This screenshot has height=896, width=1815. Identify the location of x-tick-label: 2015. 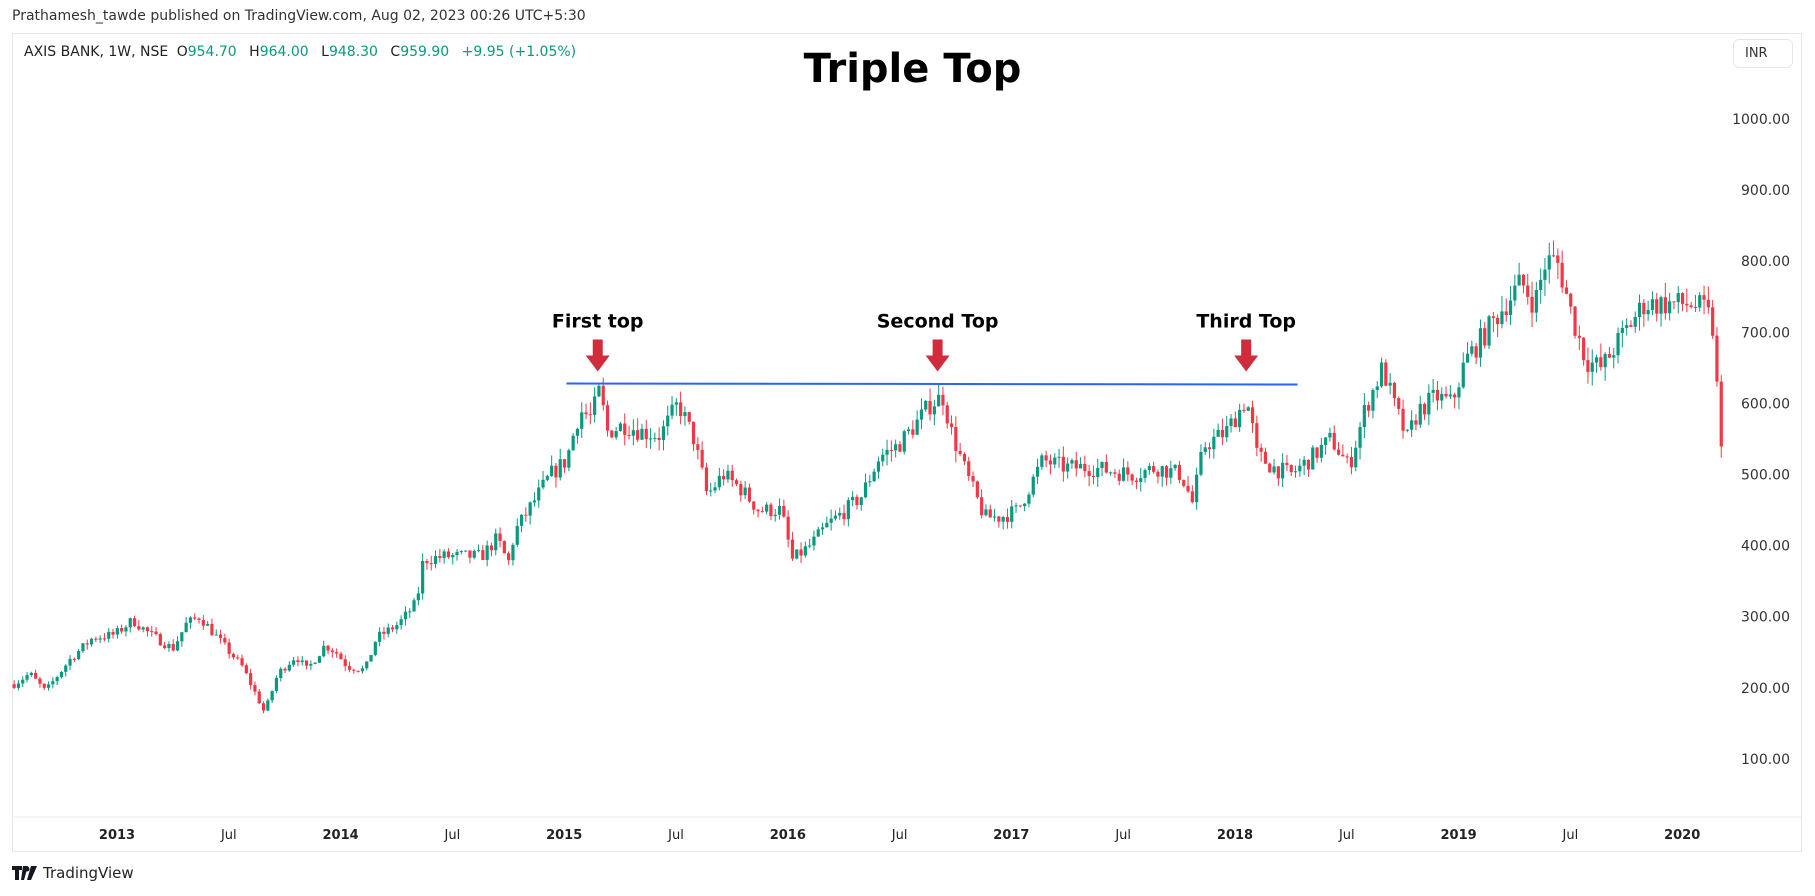
(564, 835).